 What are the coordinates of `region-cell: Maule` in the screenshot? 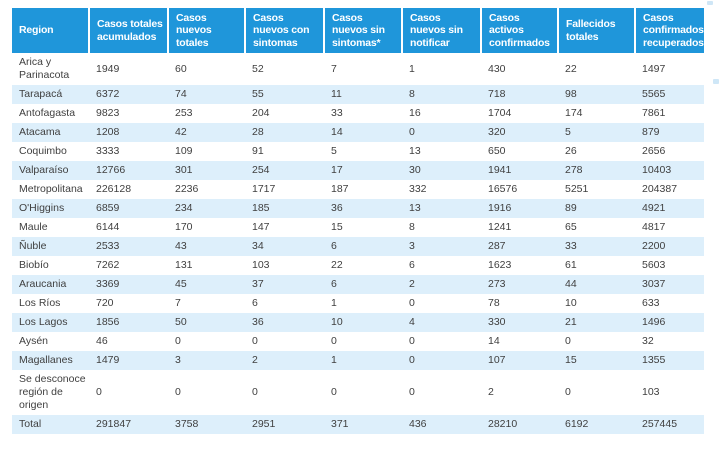 It's located at (33, 227).